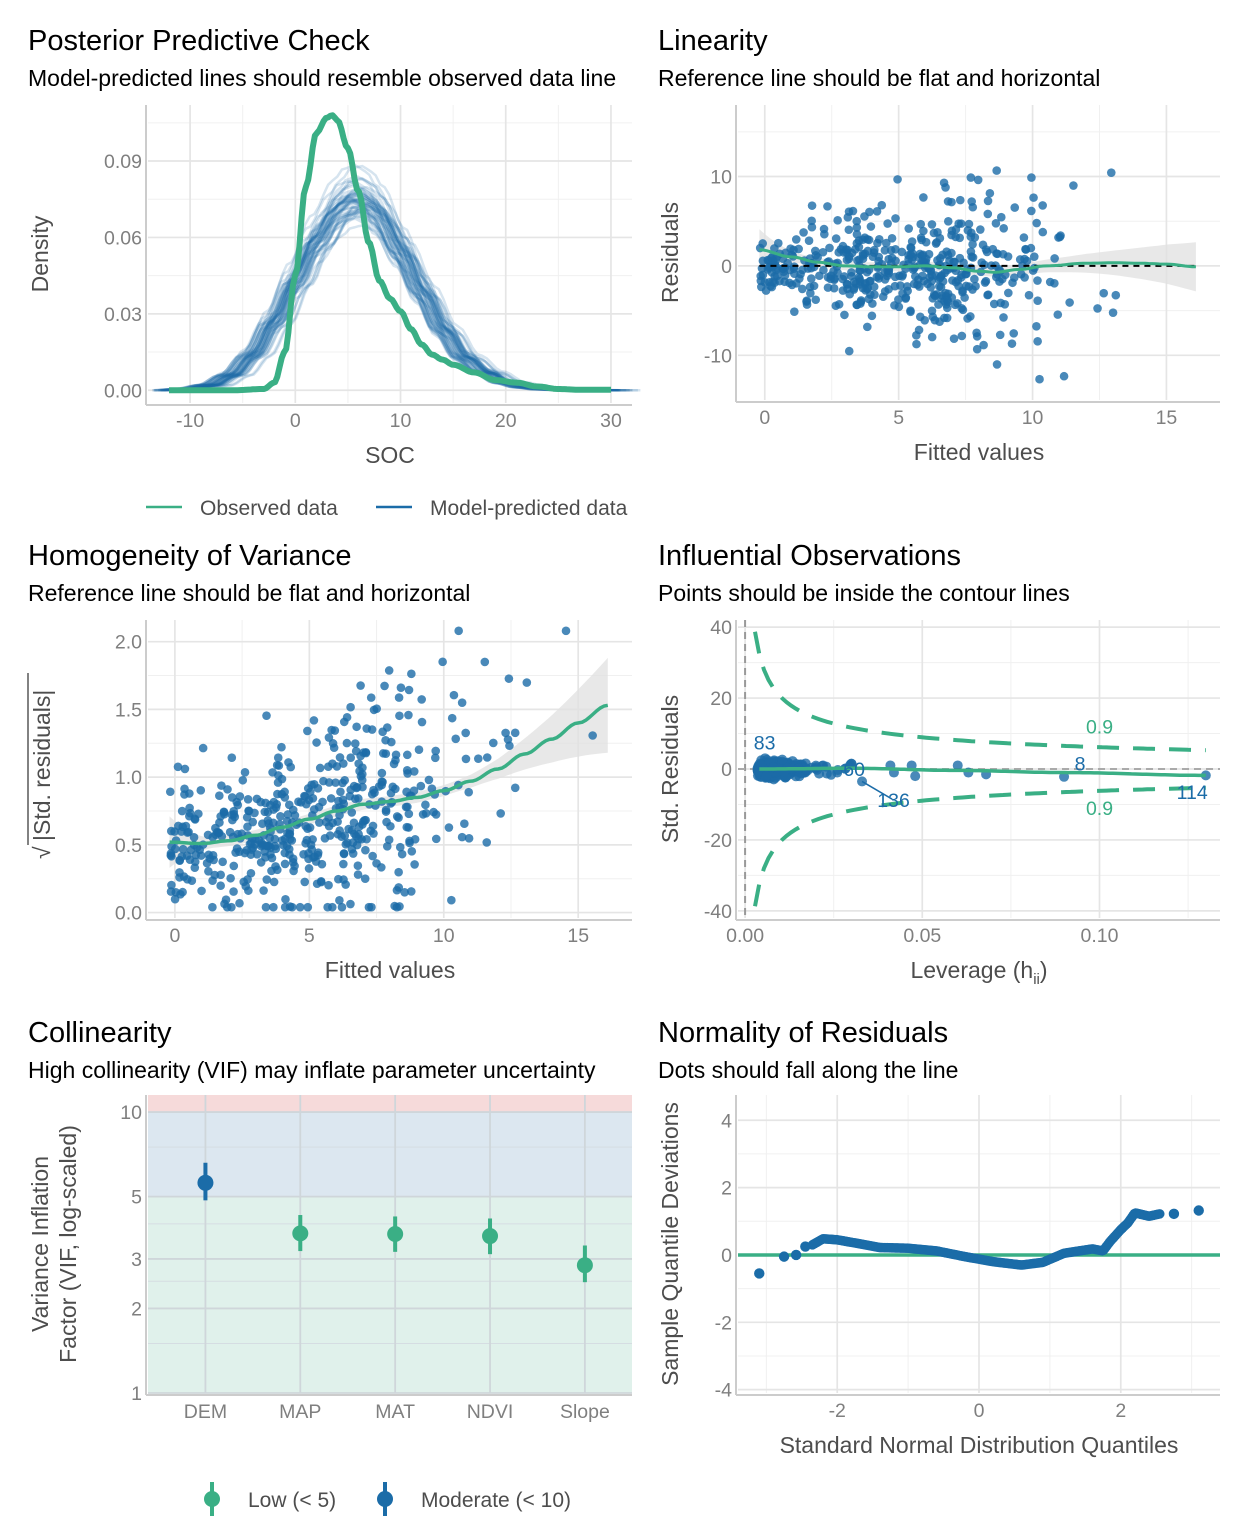  I want to click on x-axis-label: Fitted values, so click(979, 452).